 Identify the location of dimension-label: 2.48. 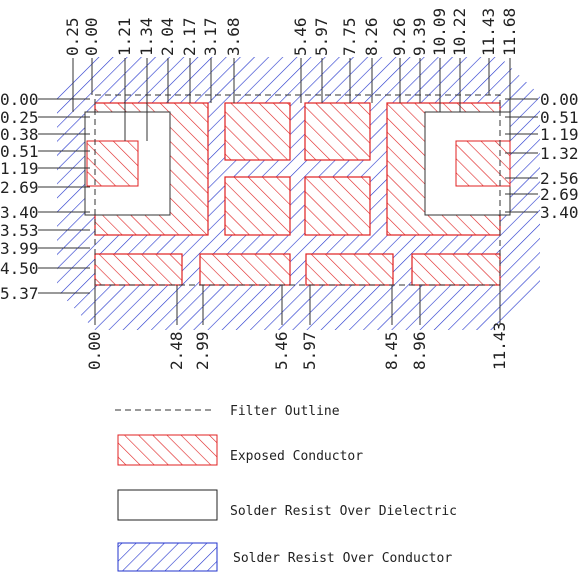
(176, 350).